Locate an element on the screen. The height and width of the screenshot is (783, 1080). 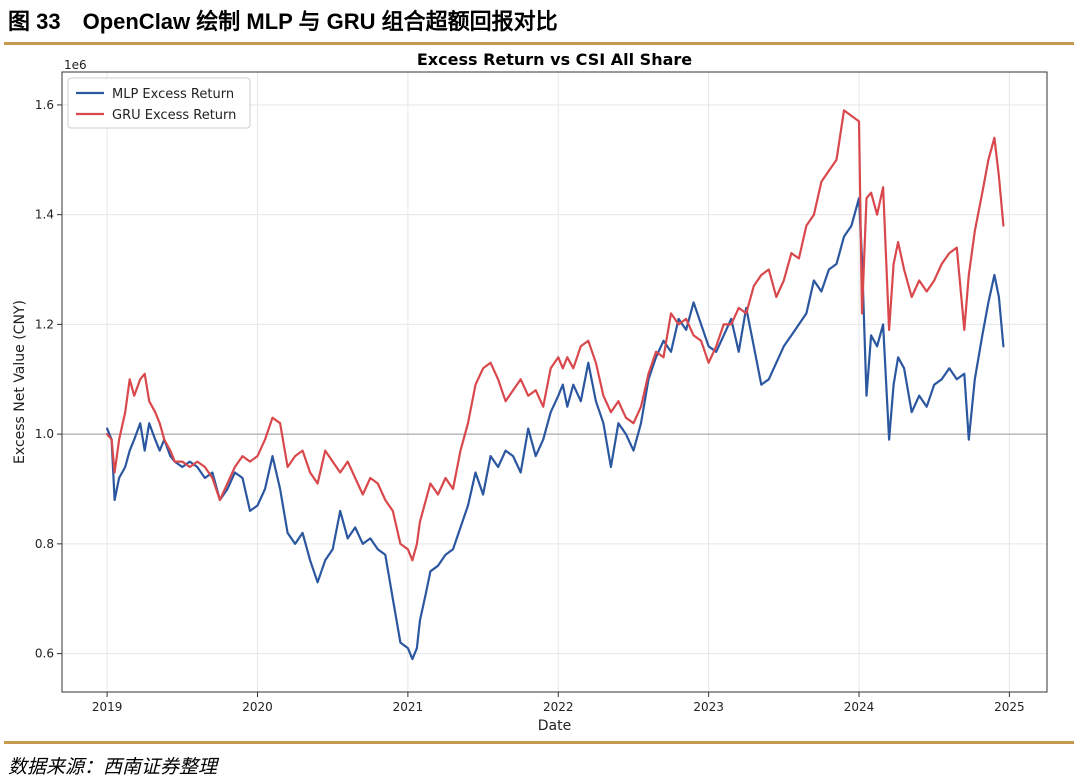
y-axis-label: Excess Net Value (CNY) is located at coordinates (20, 382).